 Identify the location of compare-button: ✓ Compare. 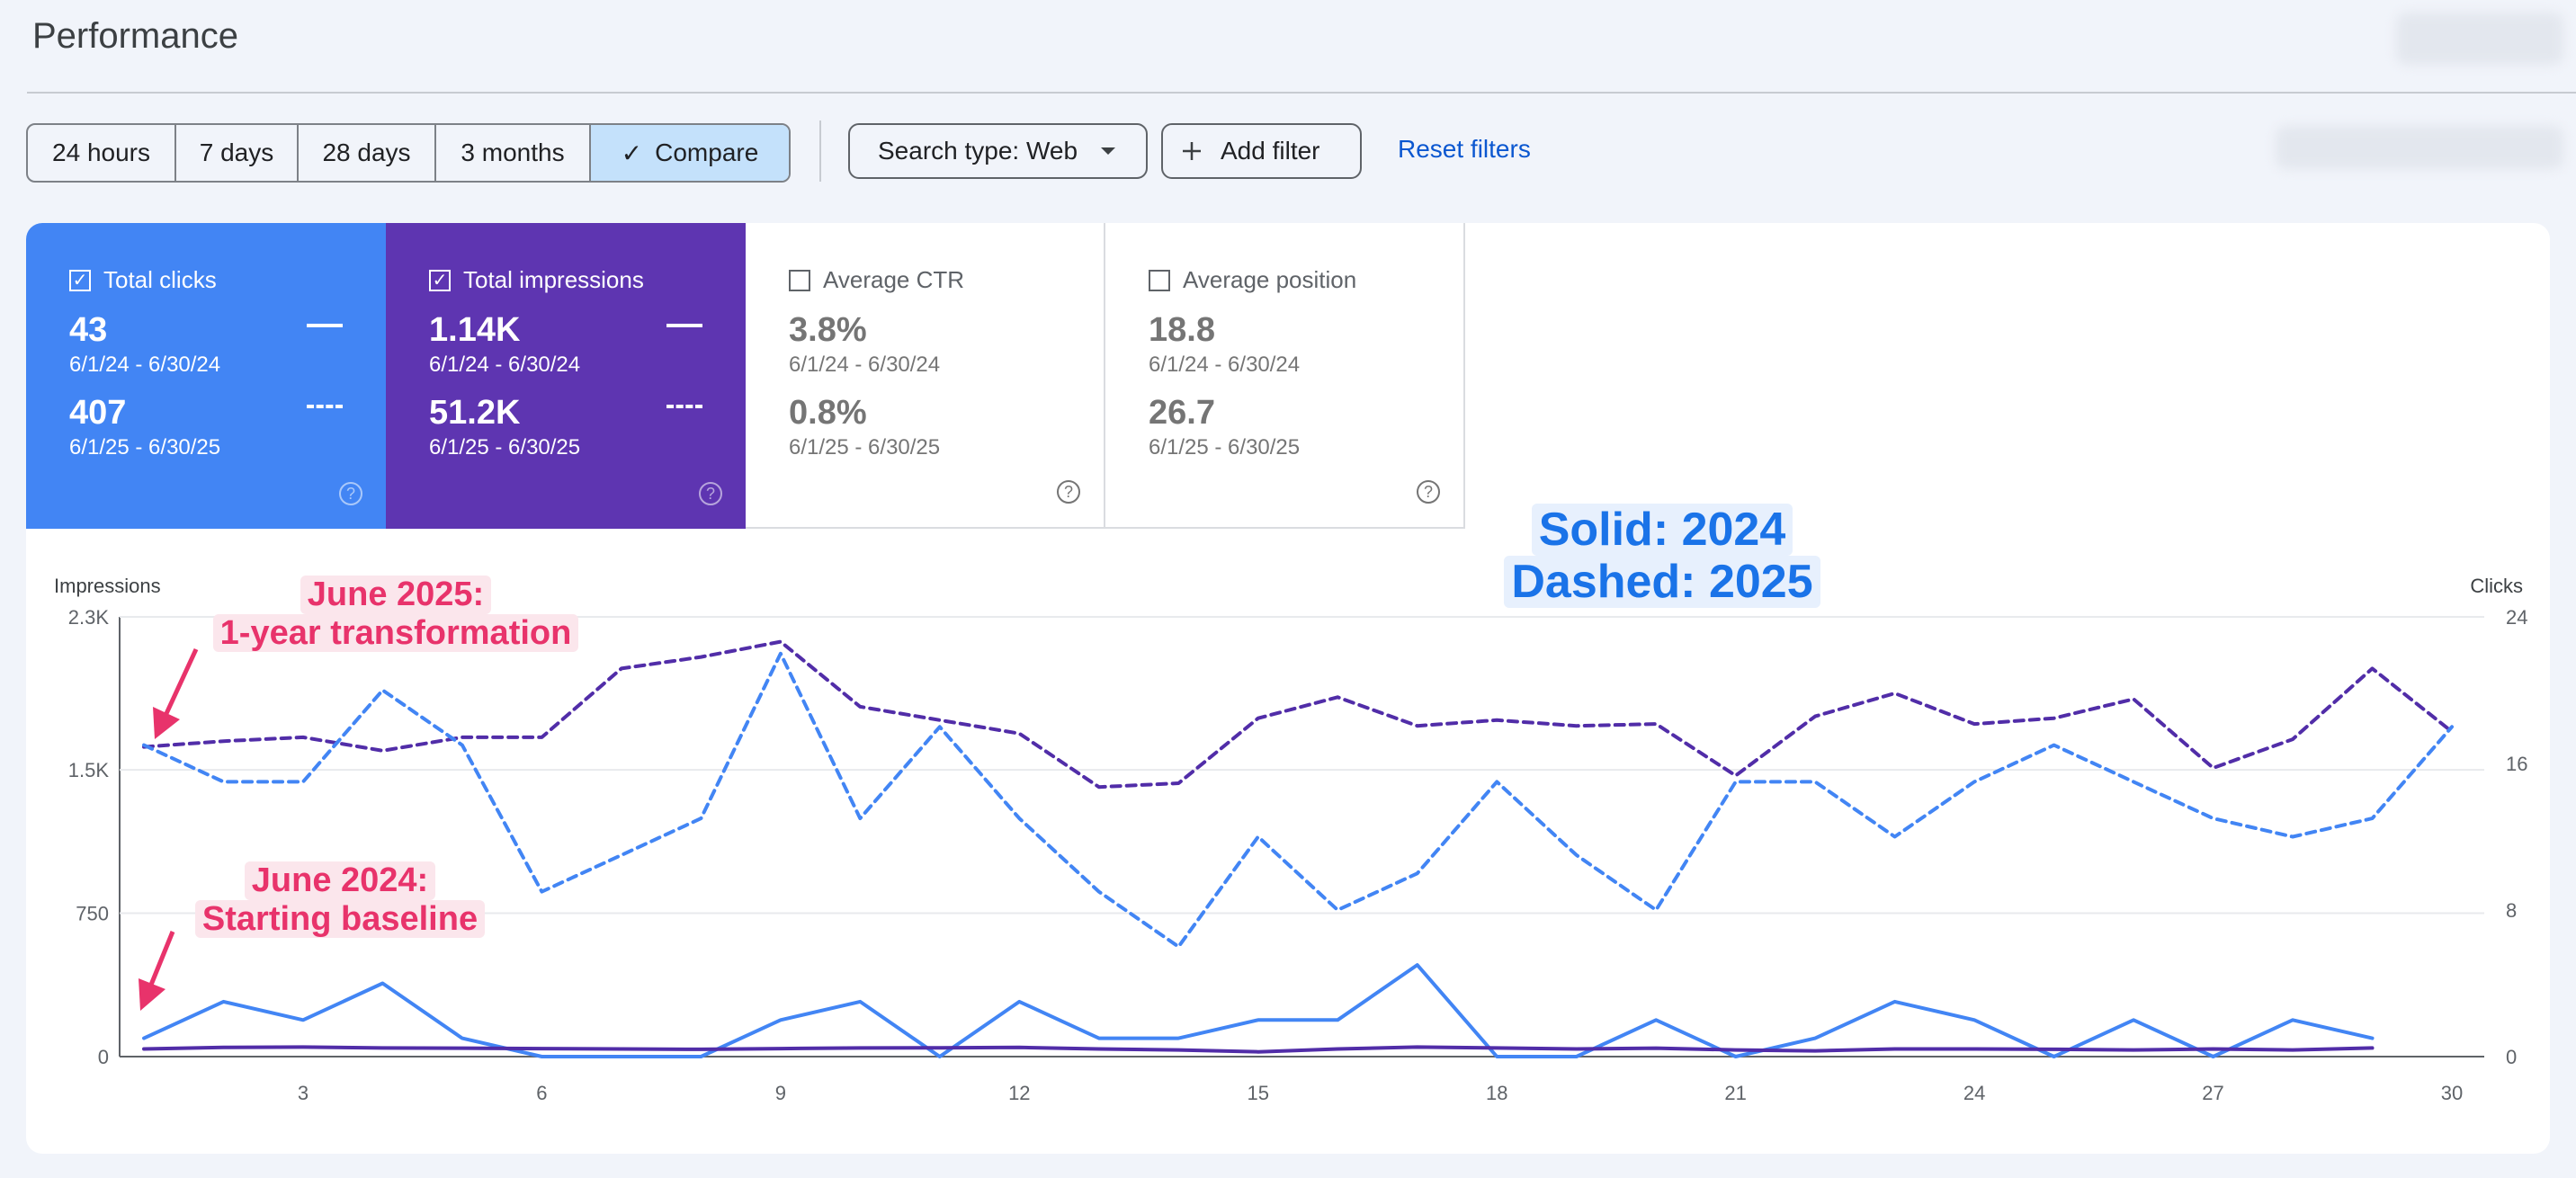
(690, 153).